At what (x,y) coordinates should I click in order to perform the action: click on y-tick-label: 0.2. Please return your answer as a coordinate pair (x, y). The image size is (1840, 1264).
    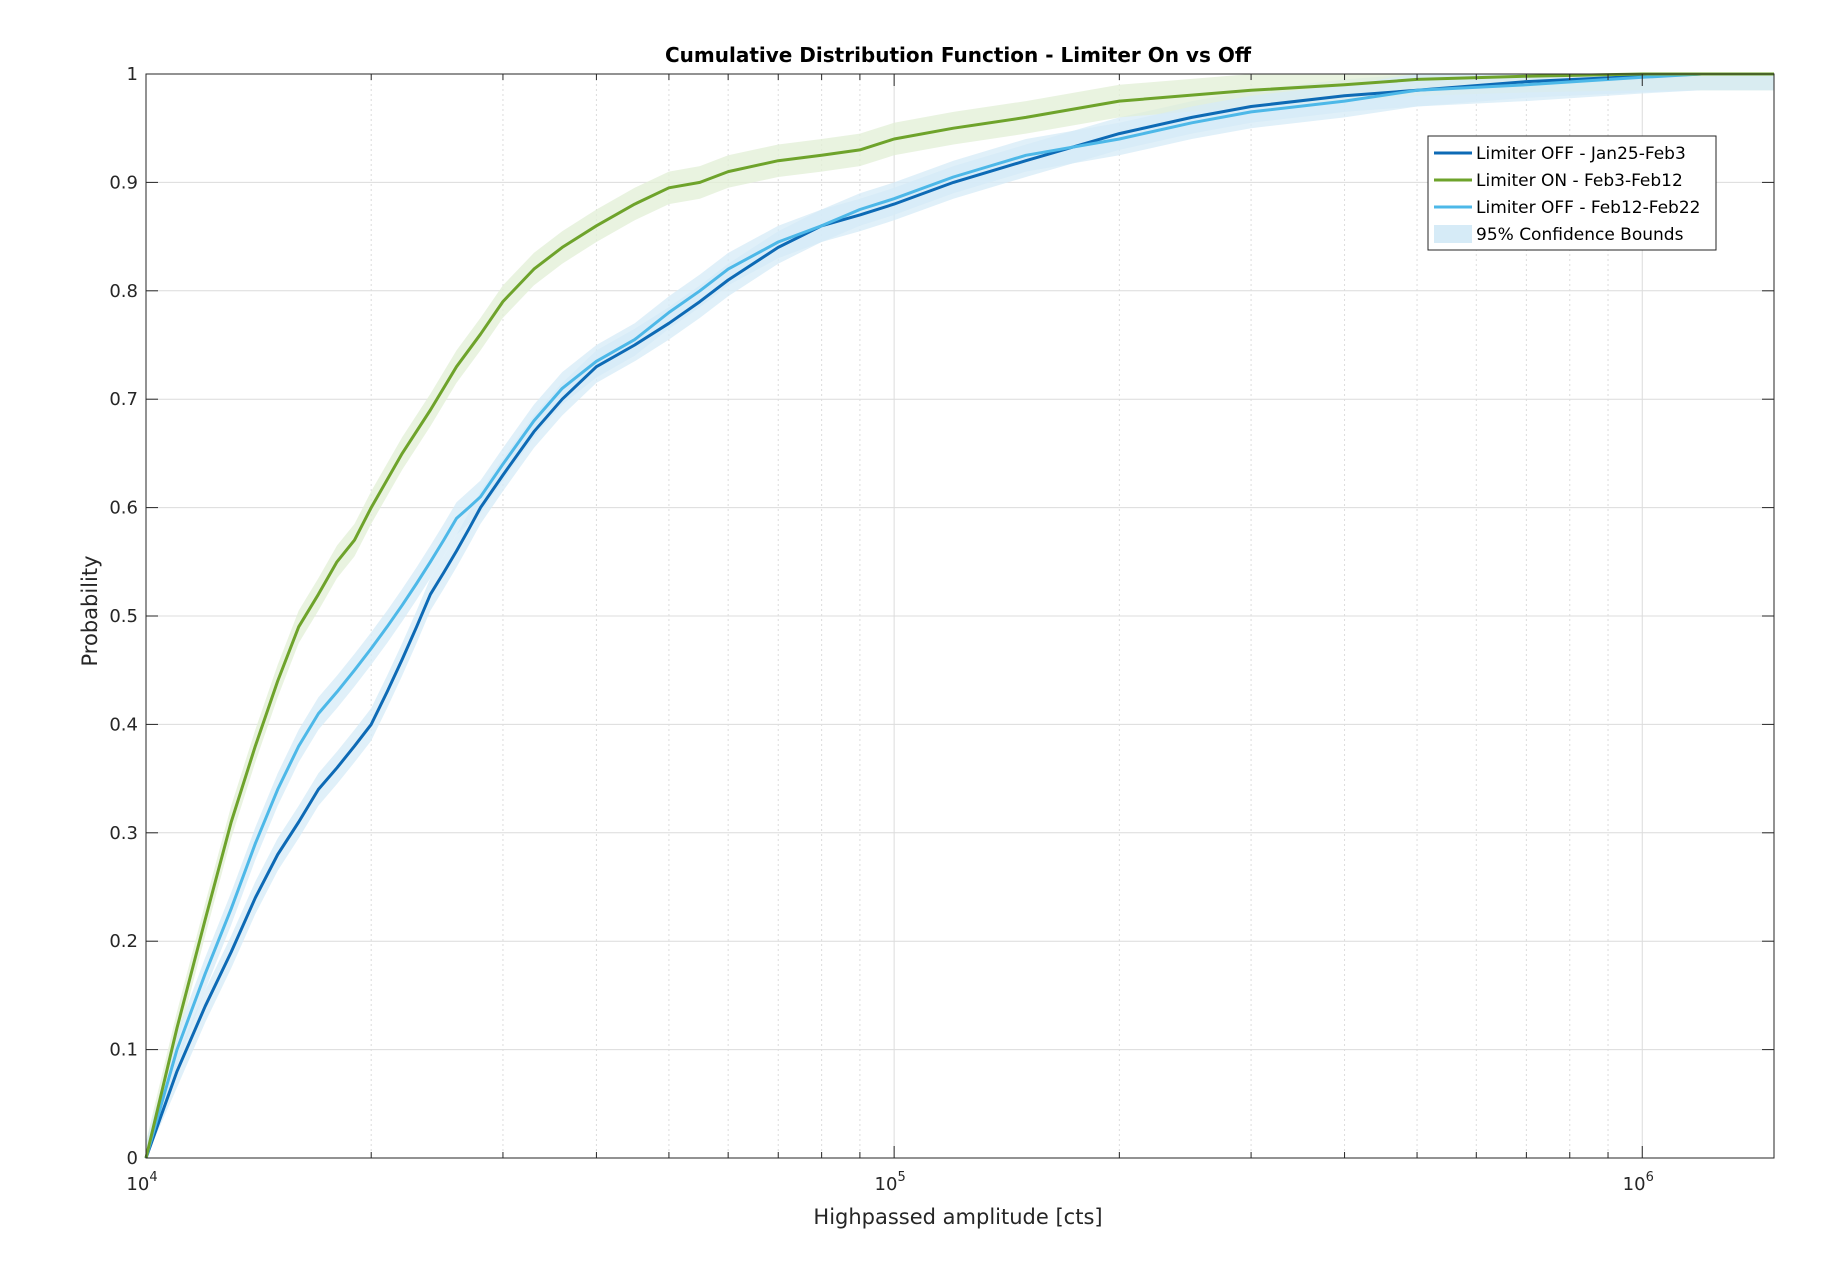
    Looking at the image, I should click on (123, 941).